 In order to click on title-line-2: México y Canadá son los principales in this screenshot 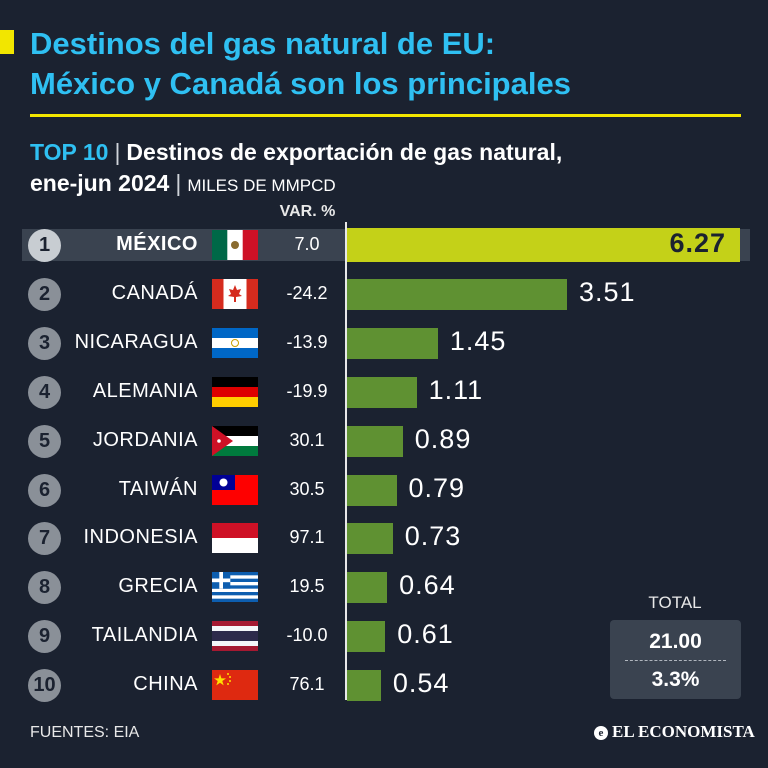, I will do `click(300, 83)`.